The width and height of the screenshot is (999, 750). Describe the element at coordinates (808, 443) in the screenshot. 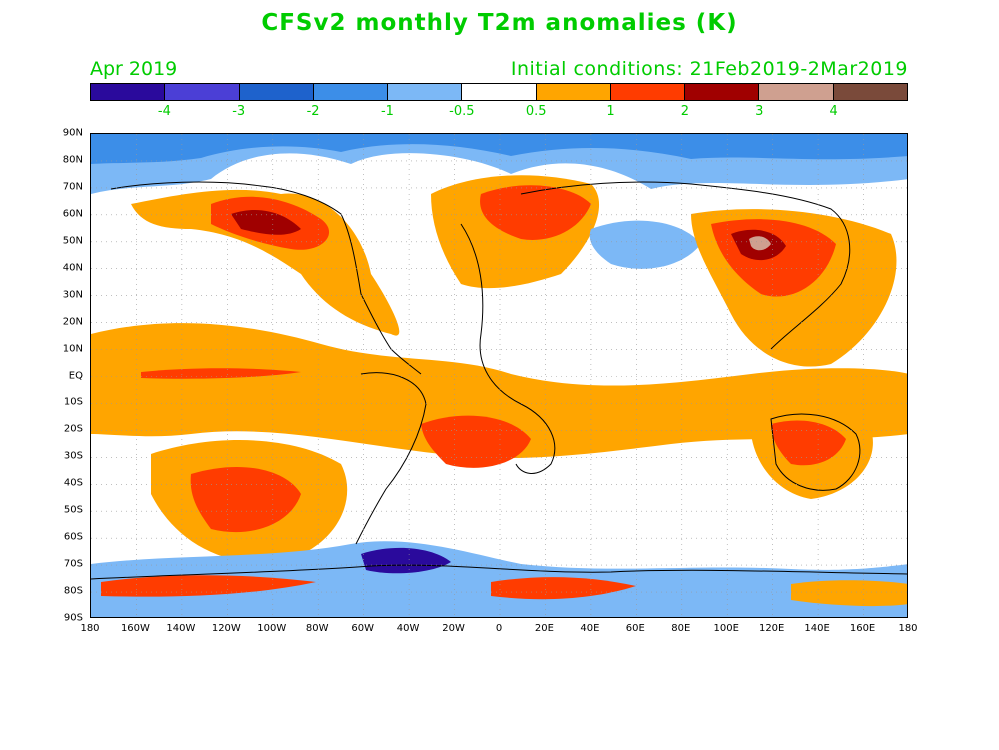

I see `australia-warm-core` at that location.